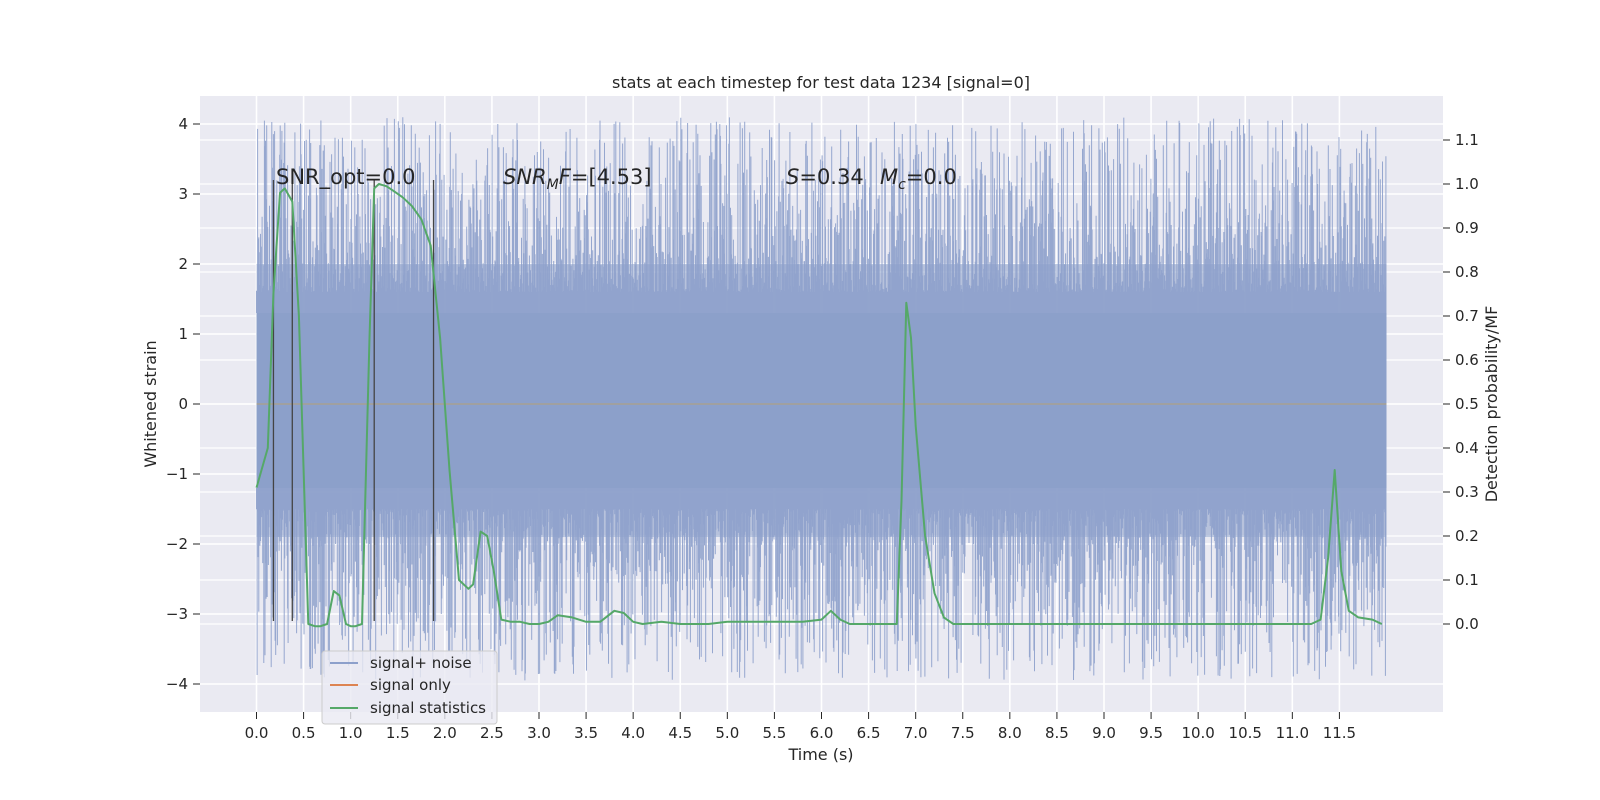 This screenshot has height=800, width=1600. Describe the element at coordinates (774, 733) in the screenshot. I see `x-tick-label: 5.5` at that location.